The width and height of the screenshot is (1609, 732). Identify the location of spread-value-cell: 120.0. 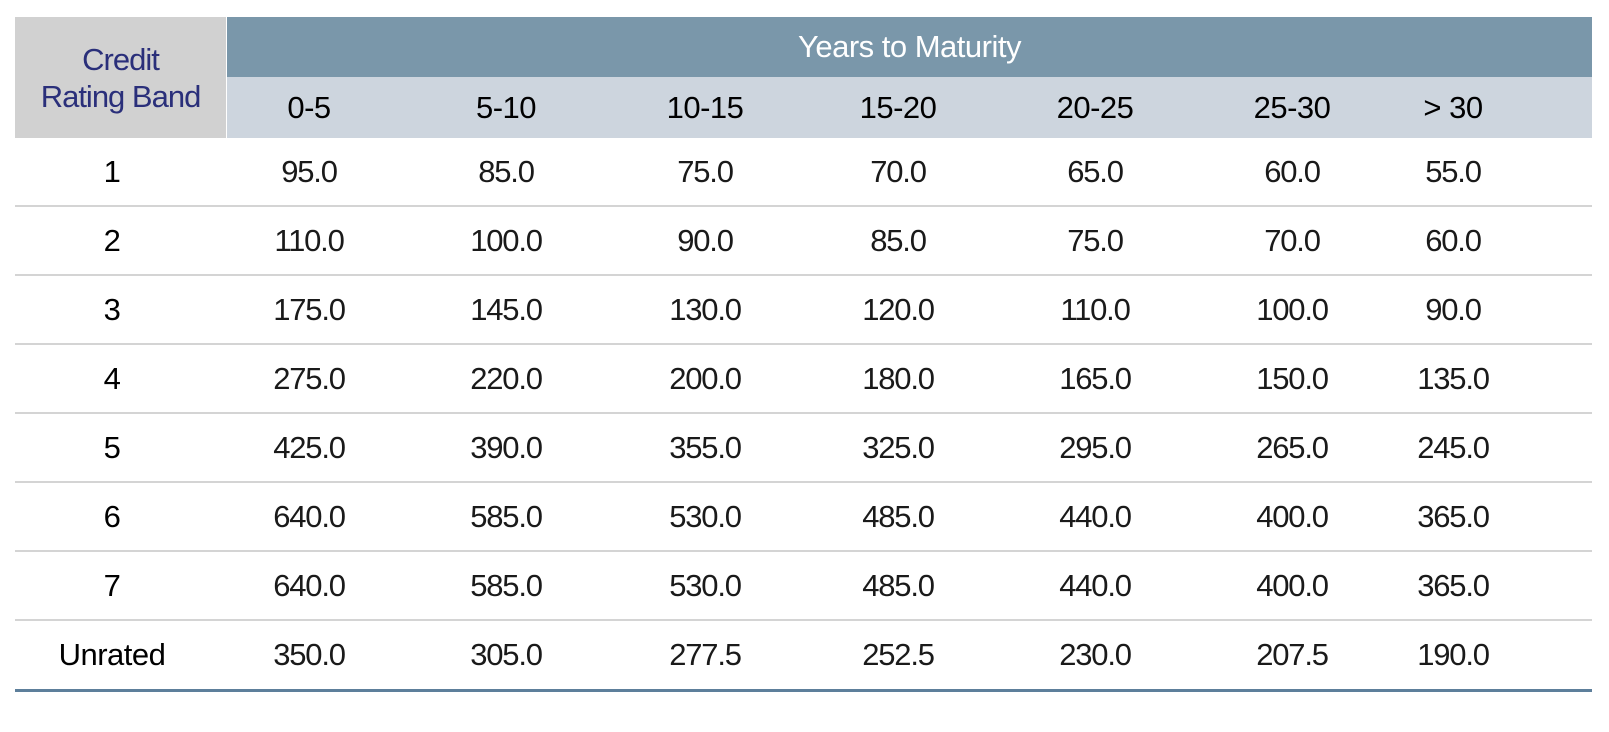
(898, 309).